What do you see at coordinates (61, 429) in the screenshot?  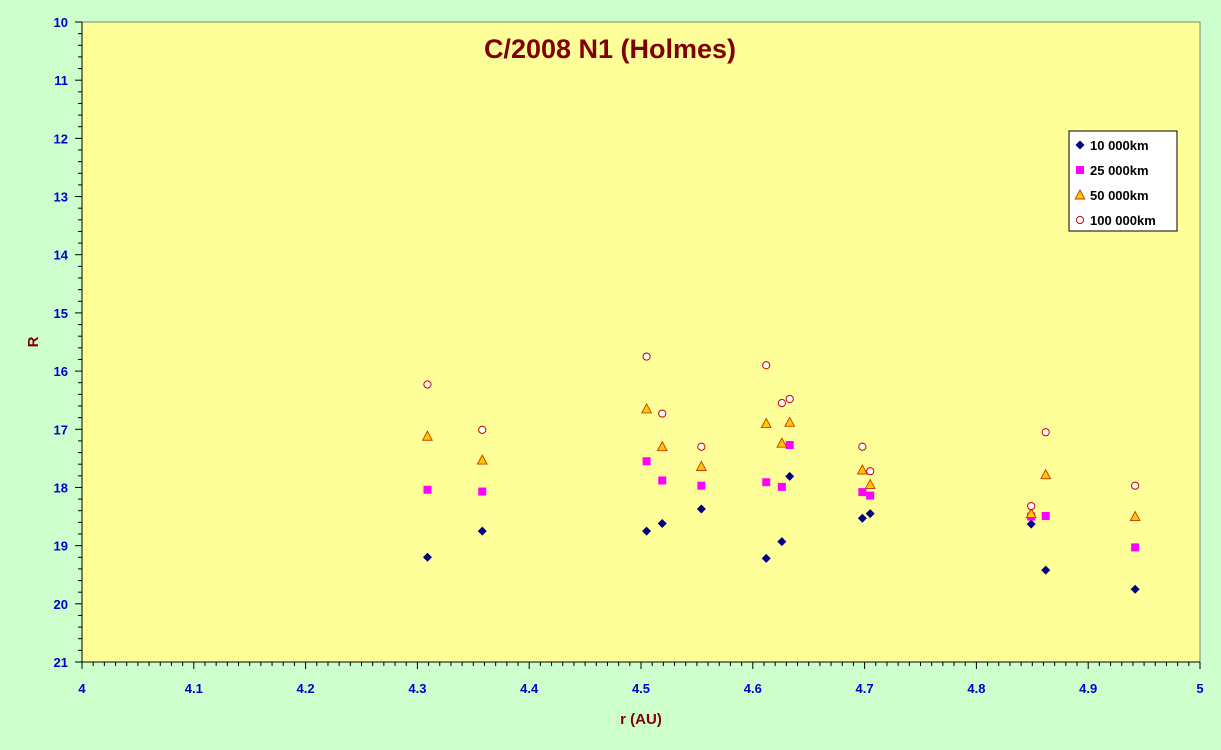 I see `y-tick-label: 17` at bounding box center [61, 429].